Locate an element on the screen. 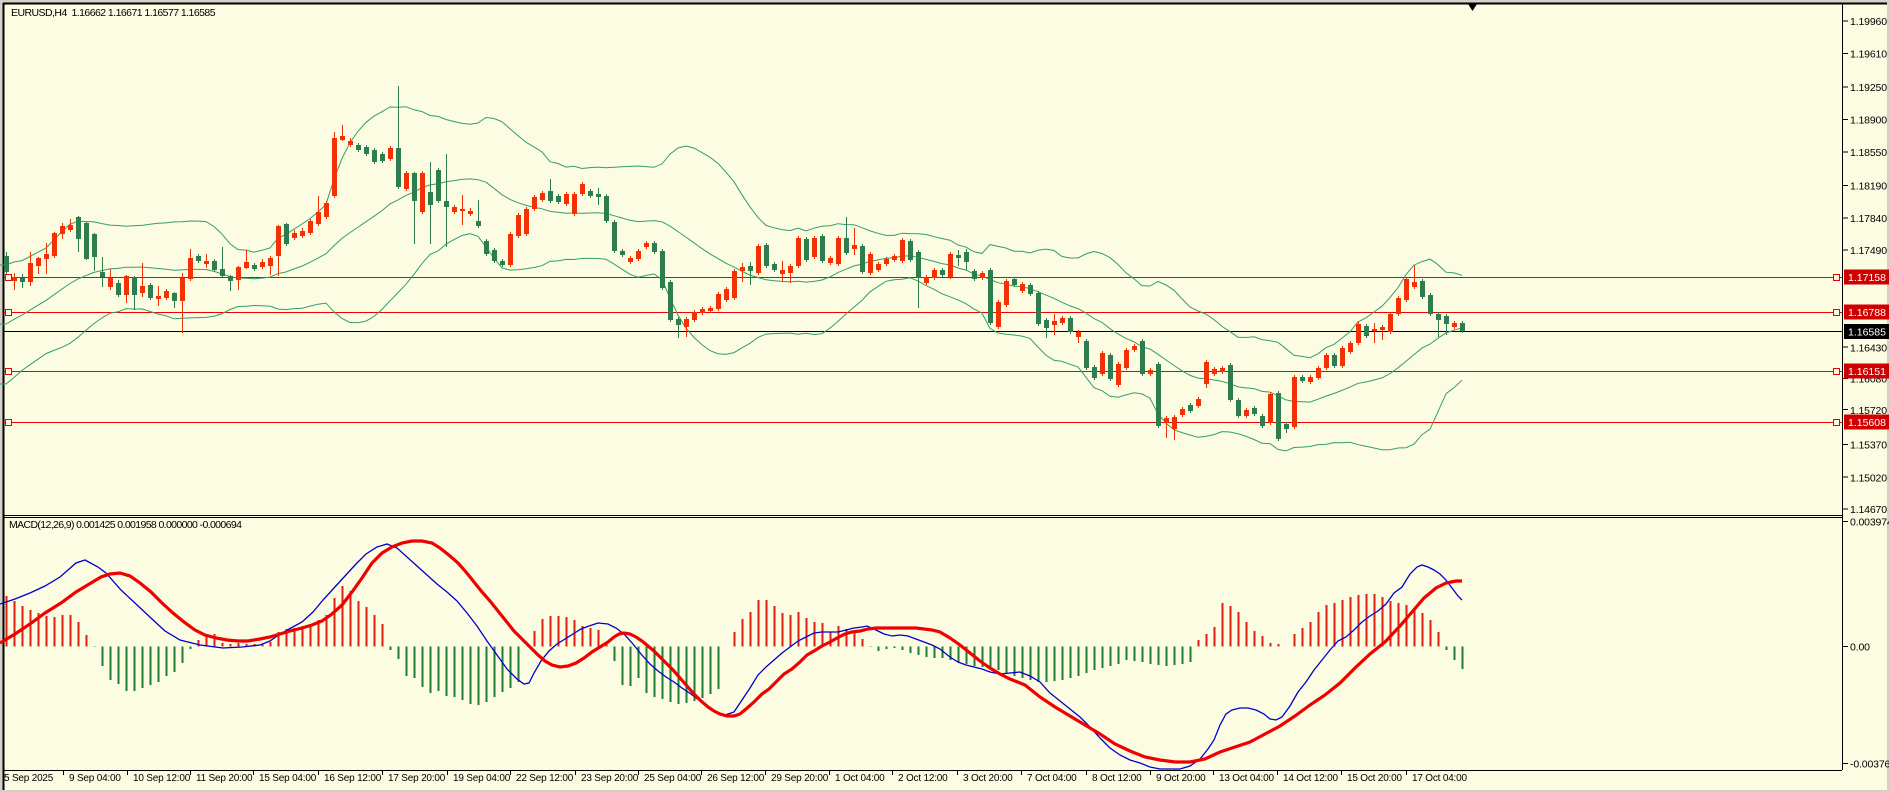 Image resolution: width=1889 pixels, height=792 pixels. svg-text: 9 Oct 20:00 is located at coordinates (1181, 778).